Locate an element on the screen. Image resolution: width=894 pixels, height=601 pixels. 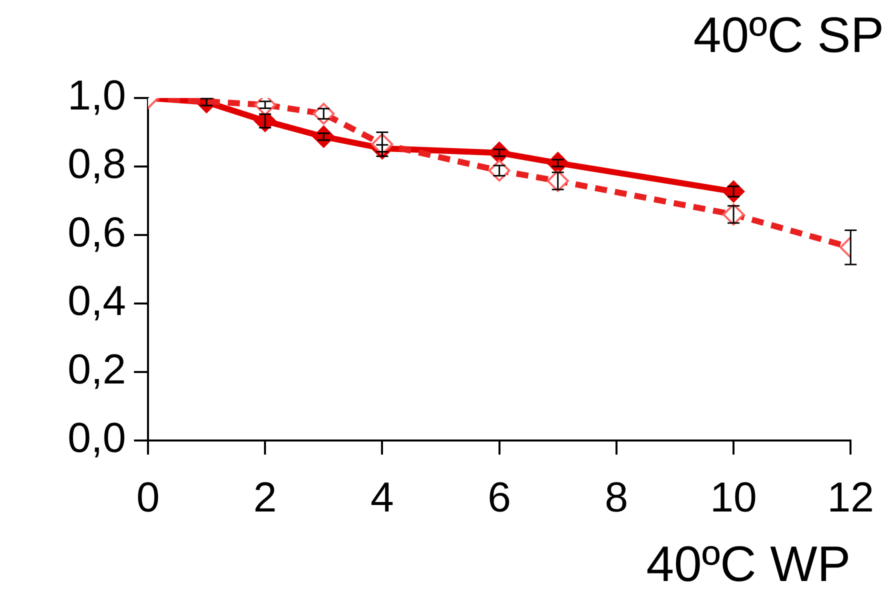
x-tick-label: 10 is located at coordinates (733, 496).